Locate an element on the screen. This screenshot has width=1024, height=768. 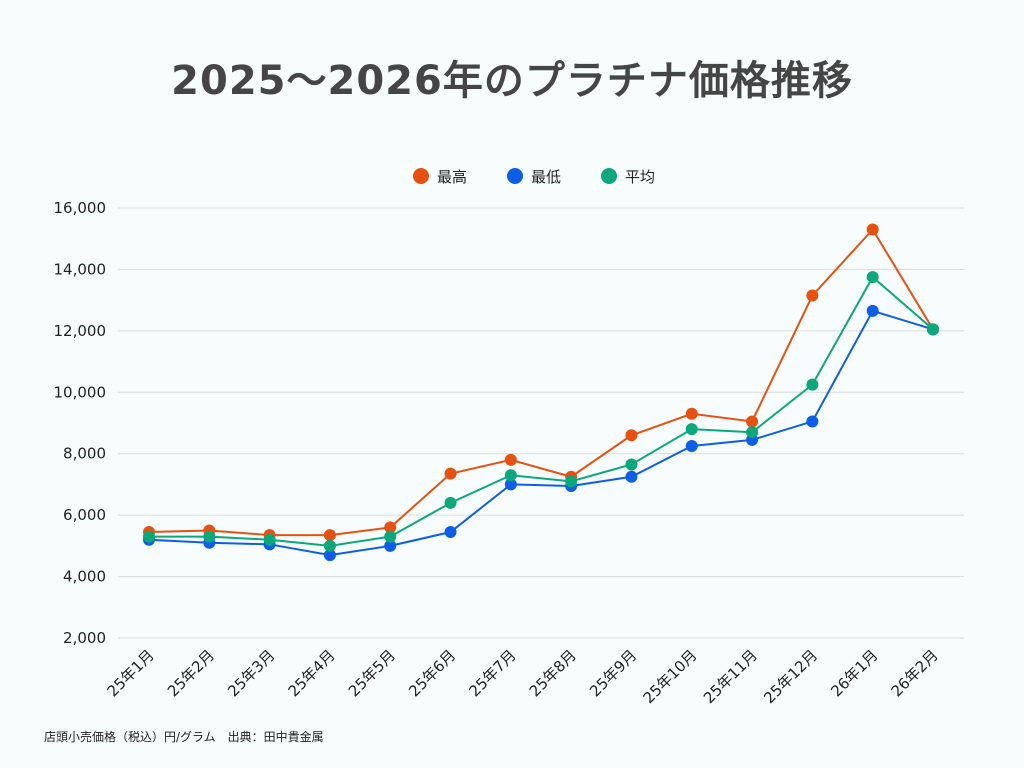
x-tick-label: 25年8月 is located at coordinates (553, 673).